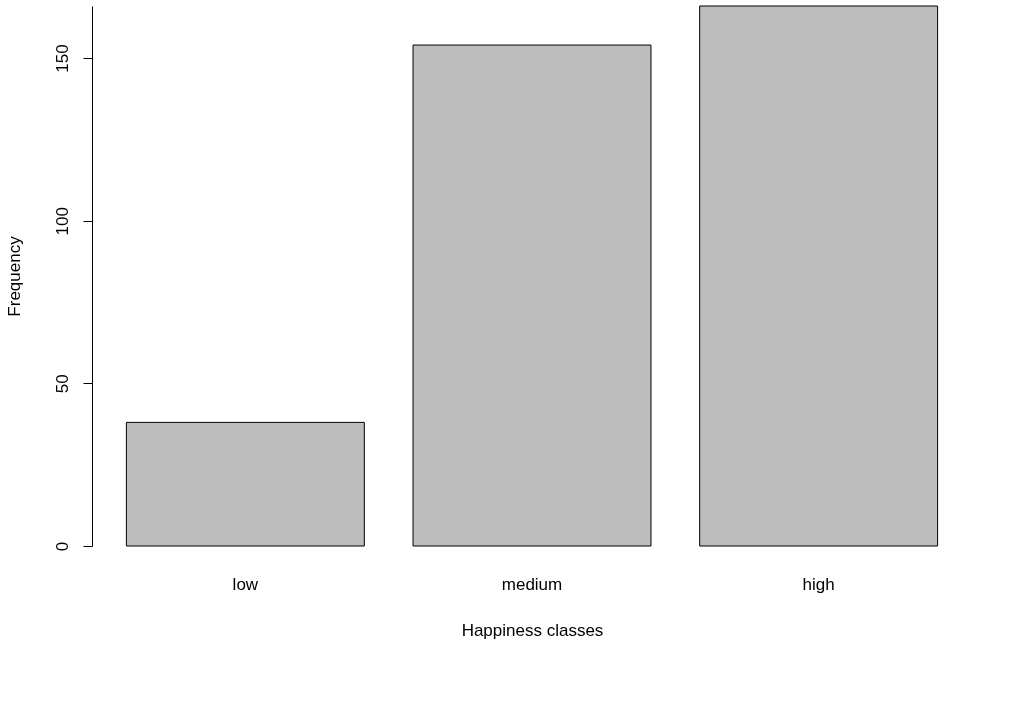 This screenshot has height=713, width=1031. Describe the element at coordinates (245, 484) in the screenshot. I see `bar` at that location.